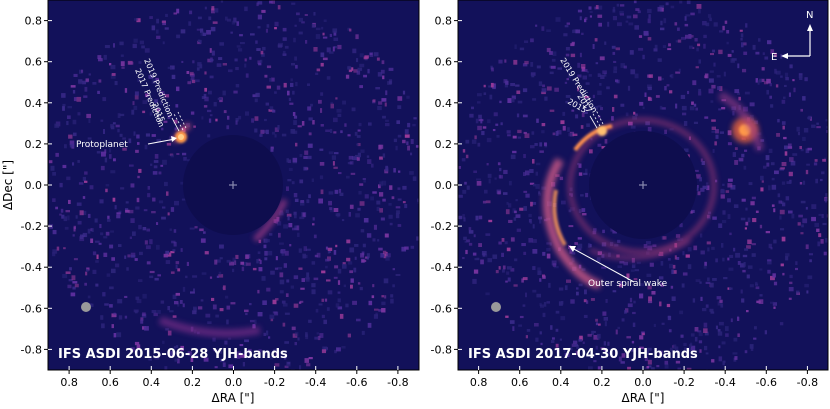 The width and height of the screenshot is (830, 409). I want to click on right-beam-circle, so click(496, 307).